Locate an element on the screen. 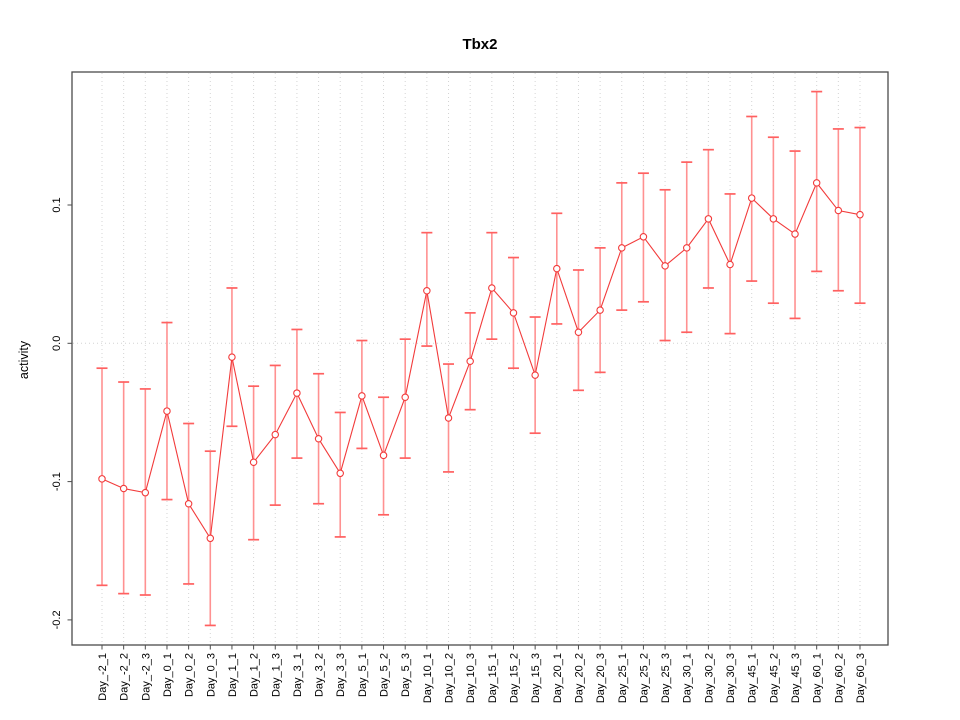  x-tick-label: Day_30_1 is located at coordinates (688, 678).